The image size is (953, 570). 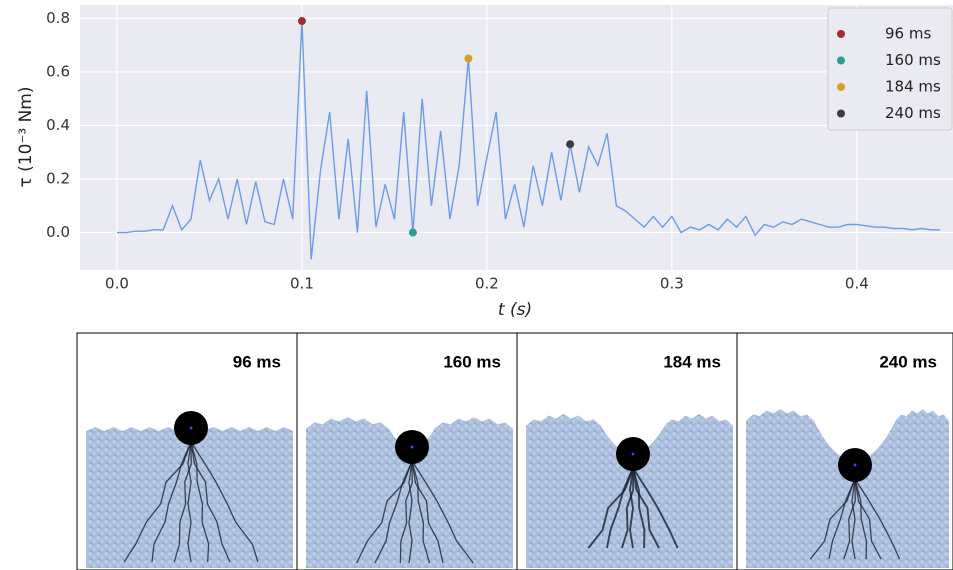 I want to click on x-tick-label: 0.1, so click(x=302, y=284).